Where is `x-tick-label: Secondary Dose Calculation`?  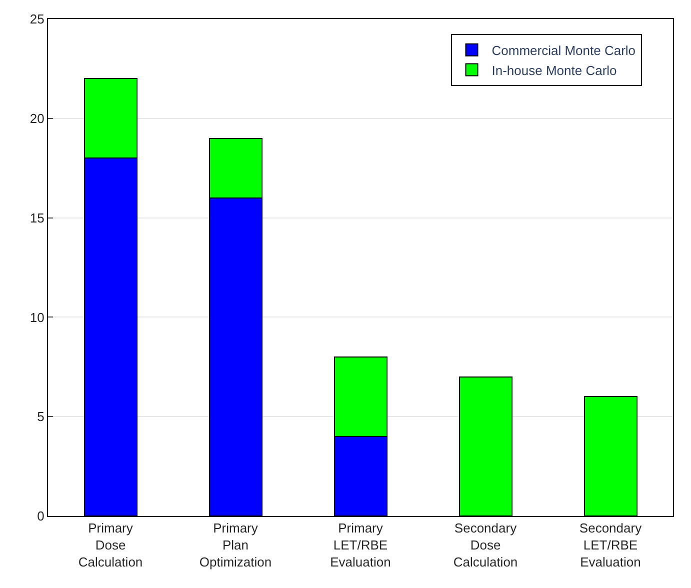
x-tick-label: Secondary Dose Calculation is located at coordinates (485, 545).